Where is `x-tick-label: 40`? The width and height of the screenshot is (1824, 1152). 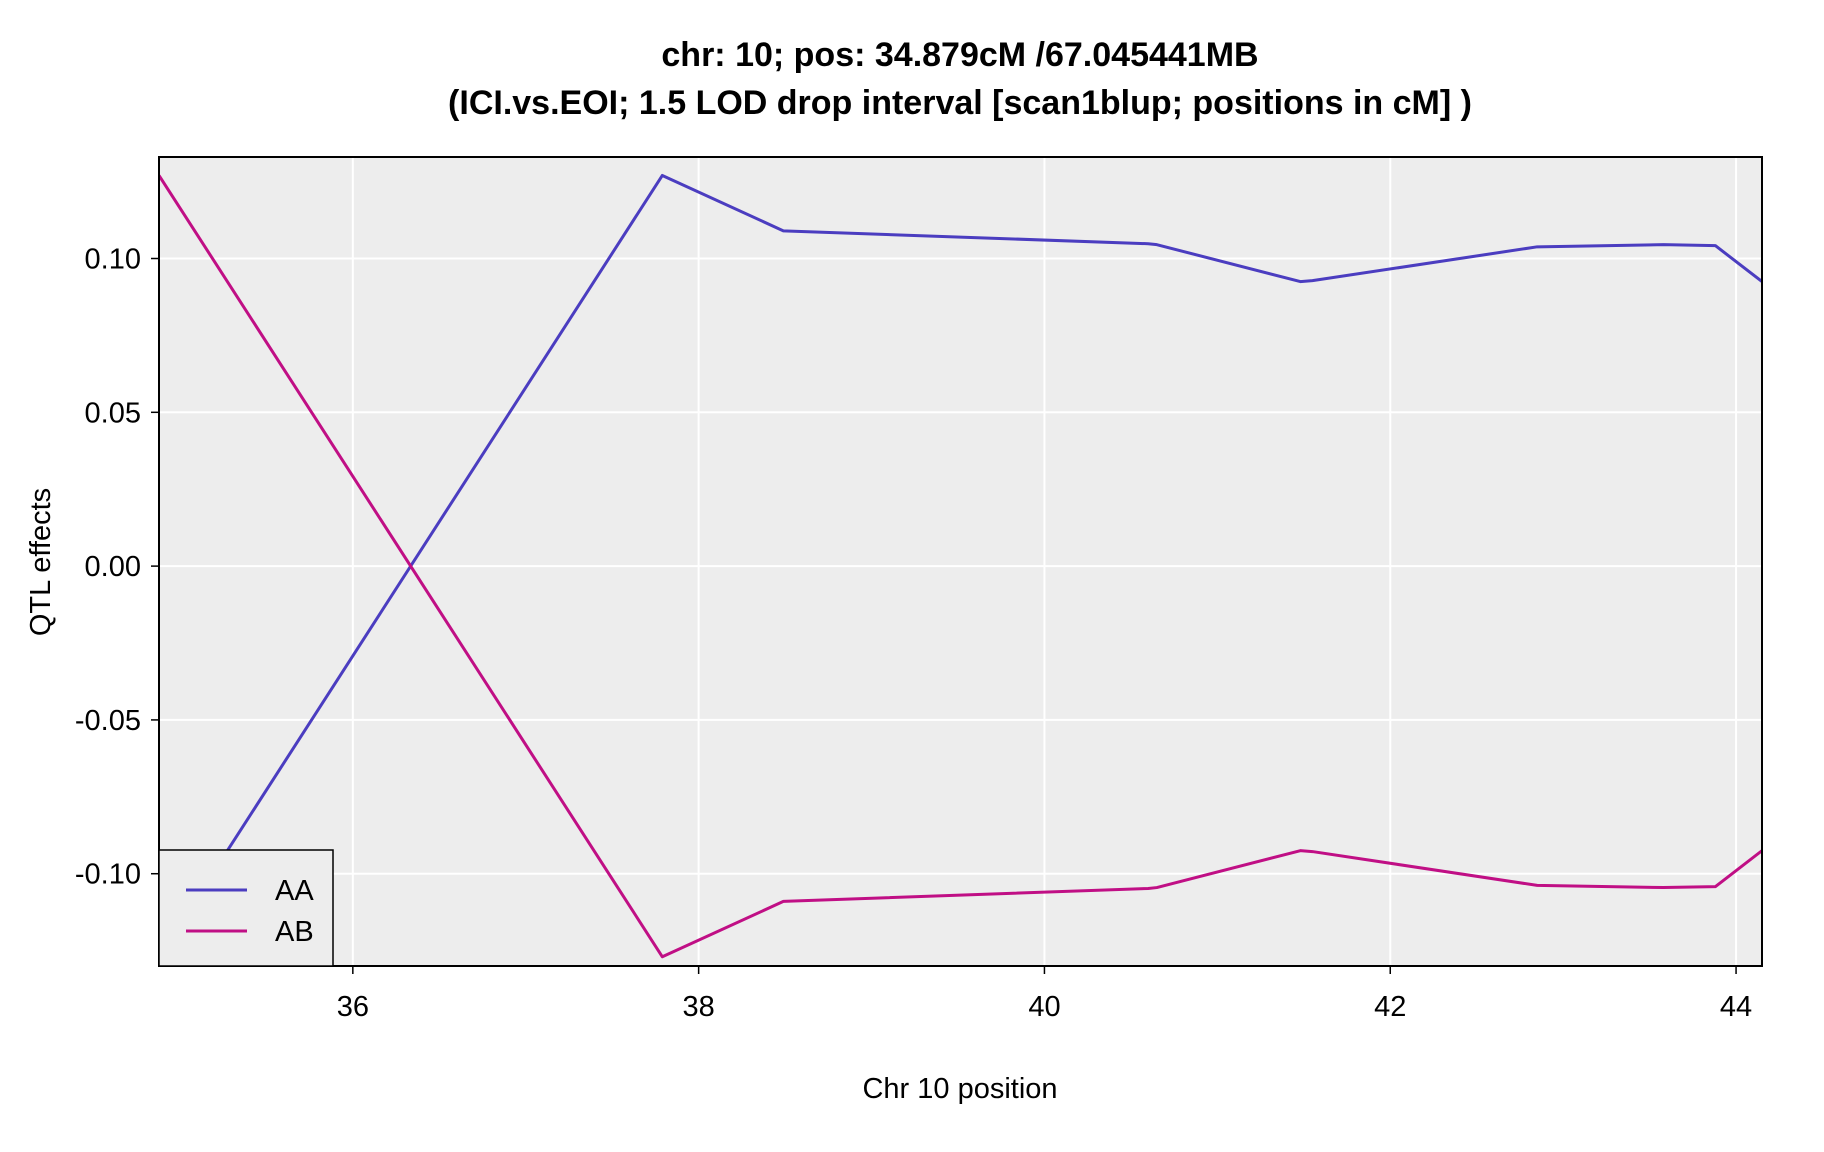
x-tick-label: 40 is located at coordinates (1044, 1007).